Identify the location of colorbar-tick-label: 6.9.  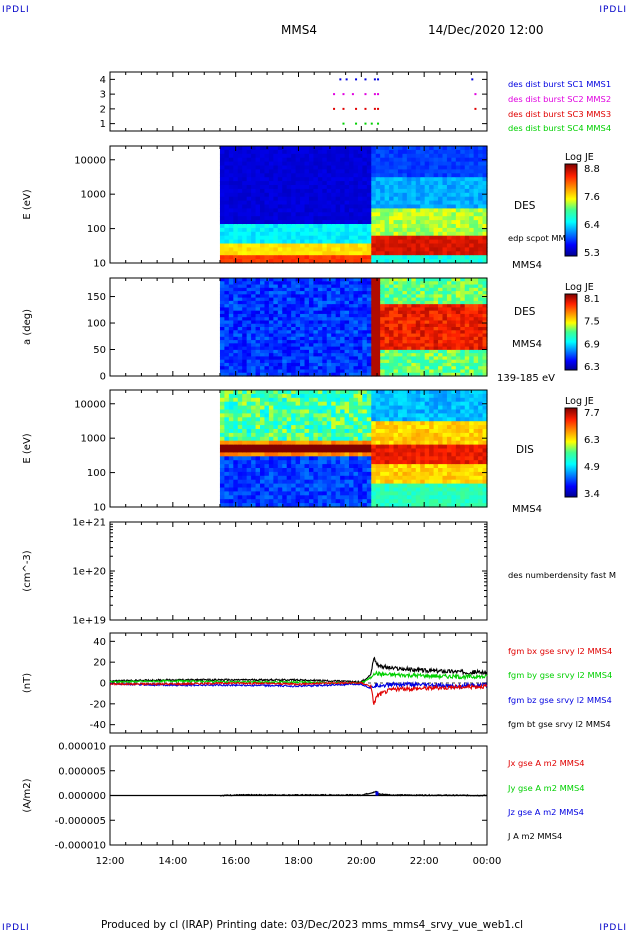
(592, 344).